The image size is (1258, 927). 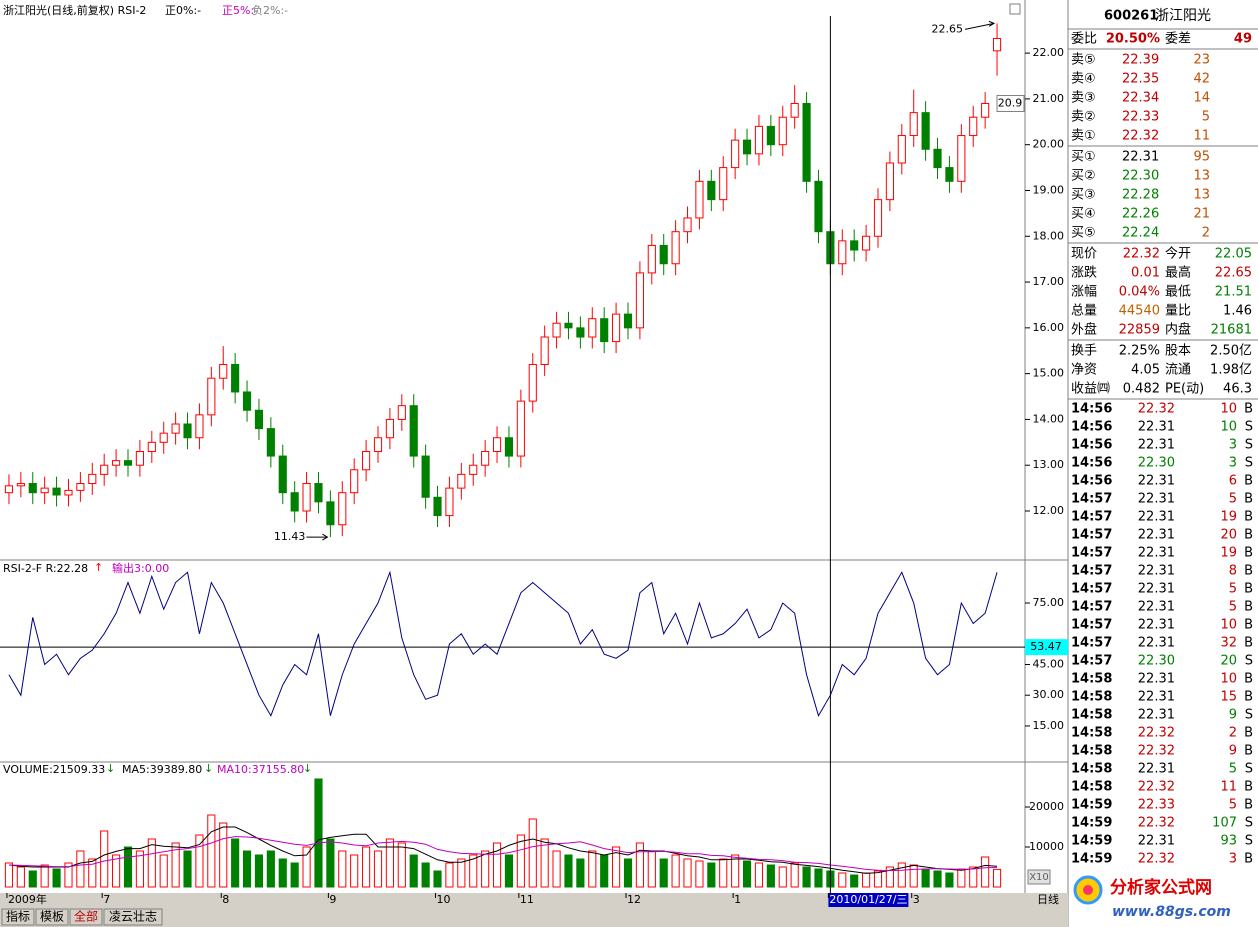 I want to click on stat-value: 22859, so click(x=1139, y=330).